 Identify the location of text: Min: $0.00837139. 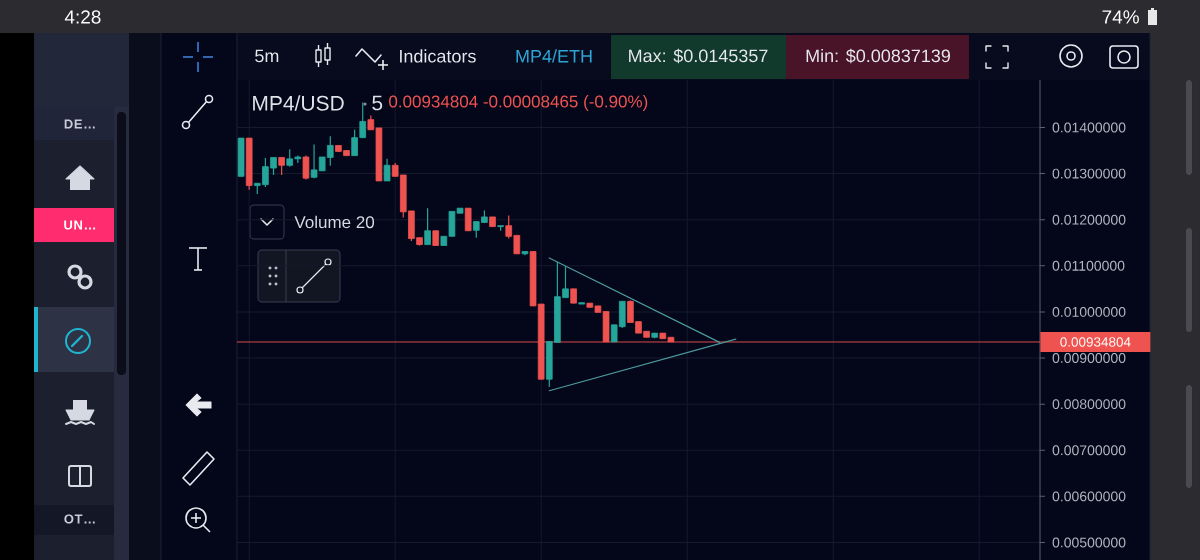
(878, 56).